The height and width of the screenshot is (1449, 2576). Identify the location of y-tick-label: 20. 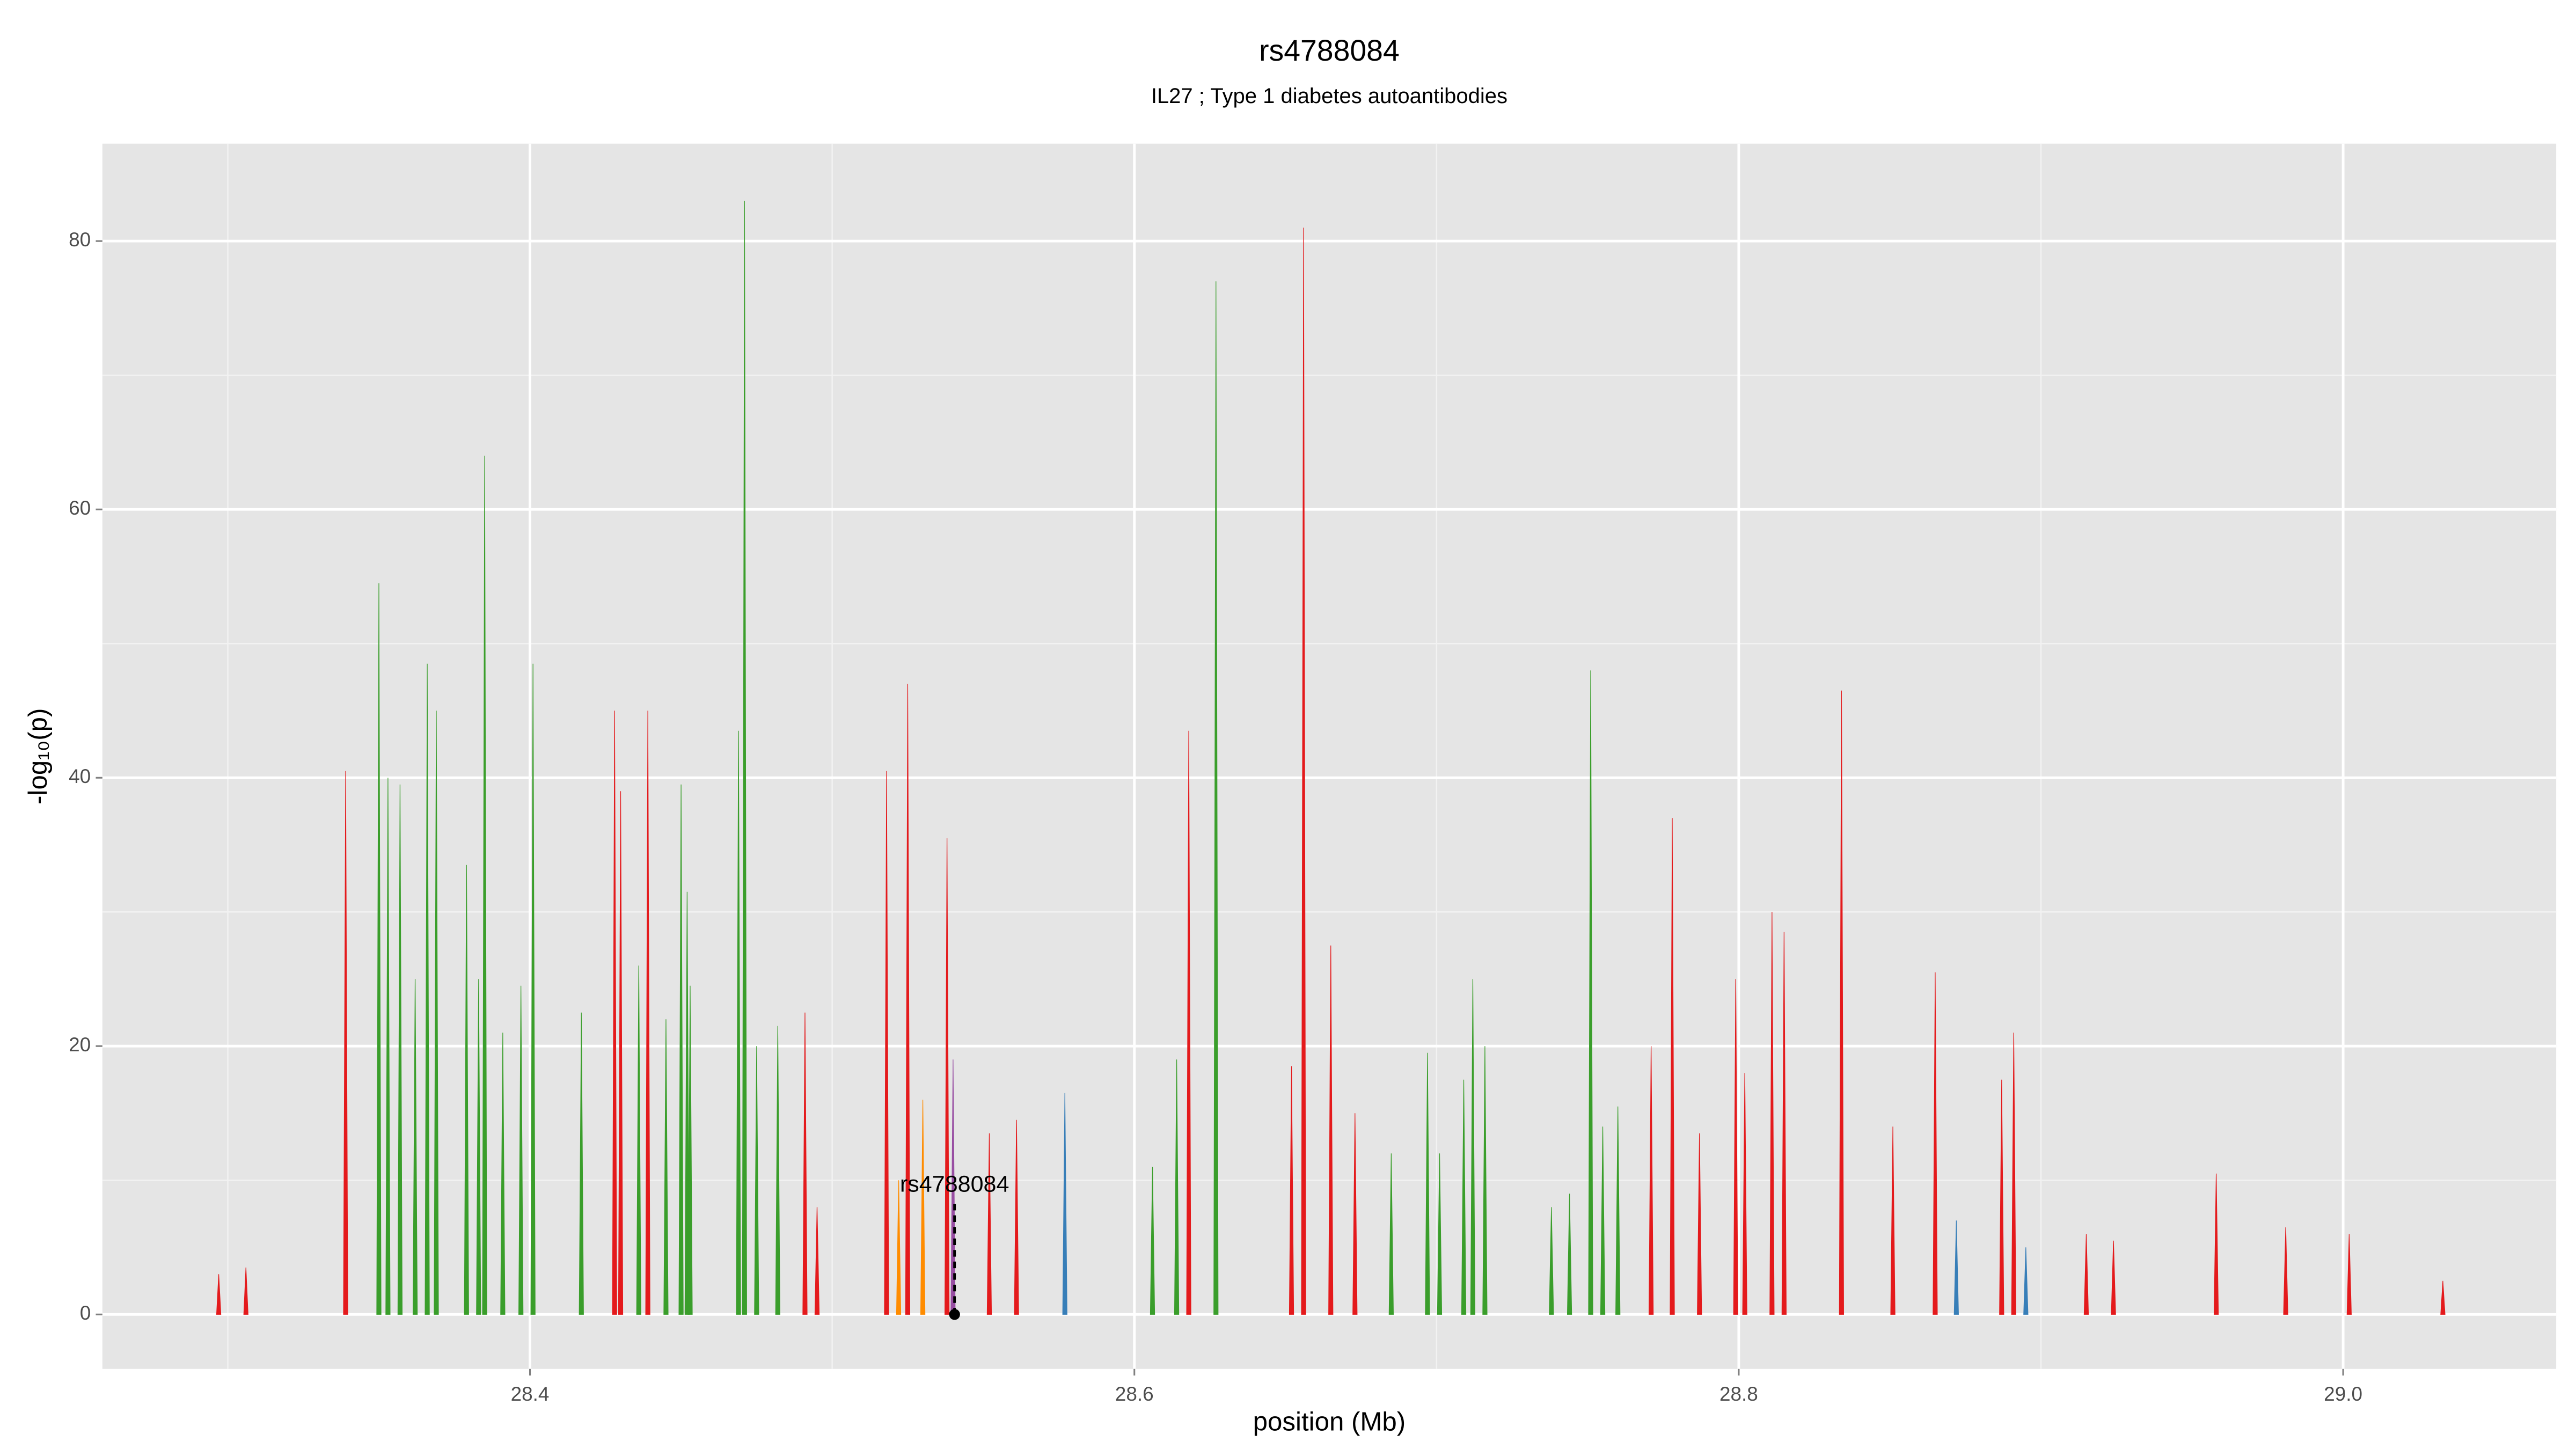
(80, 1045).